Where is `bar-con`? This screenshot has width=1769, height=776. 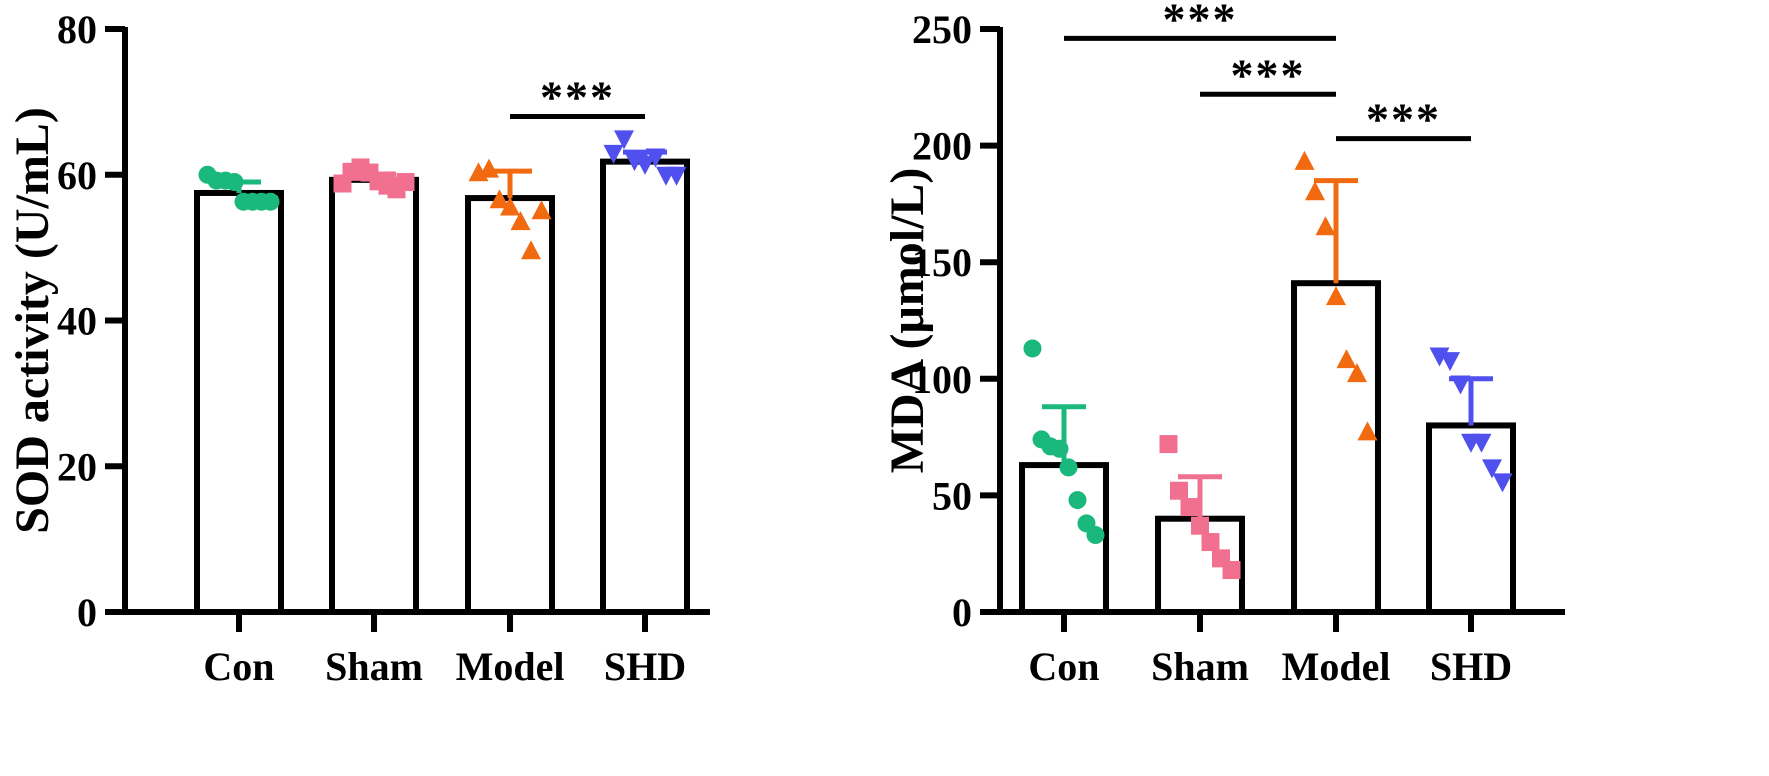
bar-con is located at coordinates (239, 402).